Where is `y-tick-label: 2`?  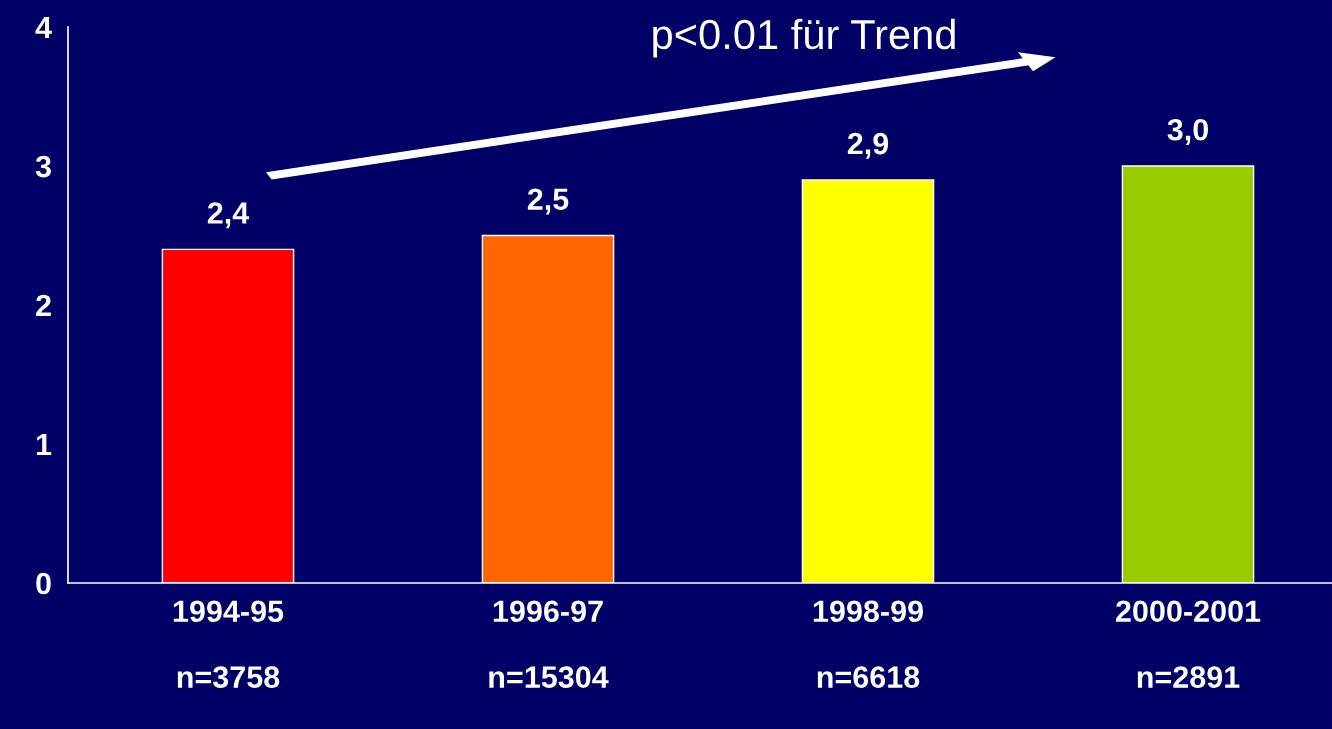 y-tick-label: 2 is located at coordinates (43, 305).